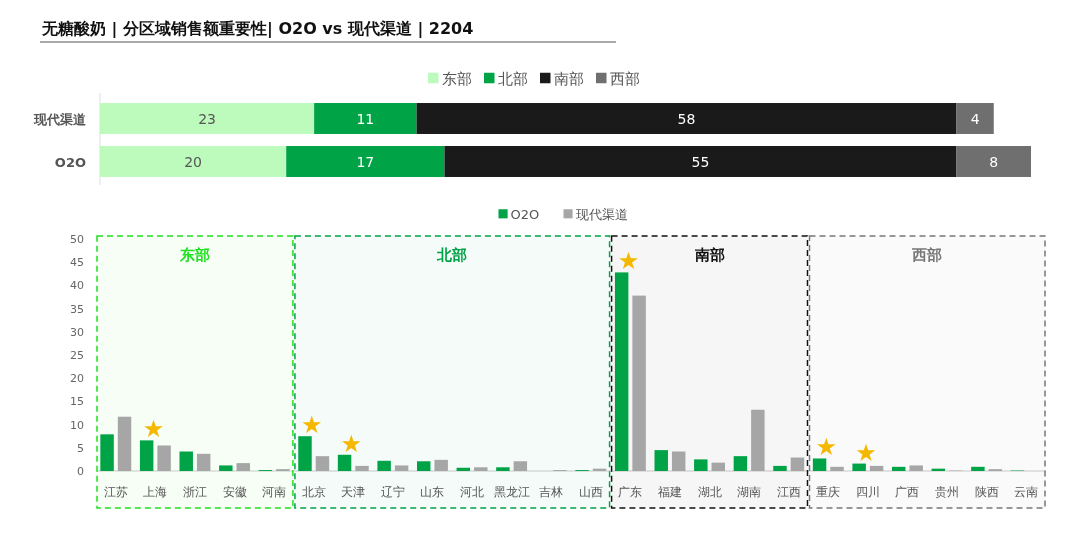  Describe the element at coordinates (60, 119) in the screenshot. I see `y-tick-label: 现代渠道` at that location.